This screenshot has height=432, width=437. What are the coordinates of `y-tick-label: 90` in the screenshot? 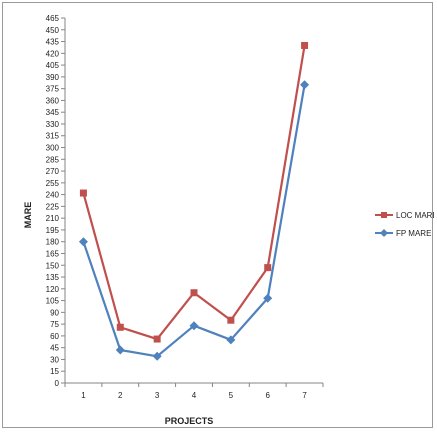 It's located at (54, 312).